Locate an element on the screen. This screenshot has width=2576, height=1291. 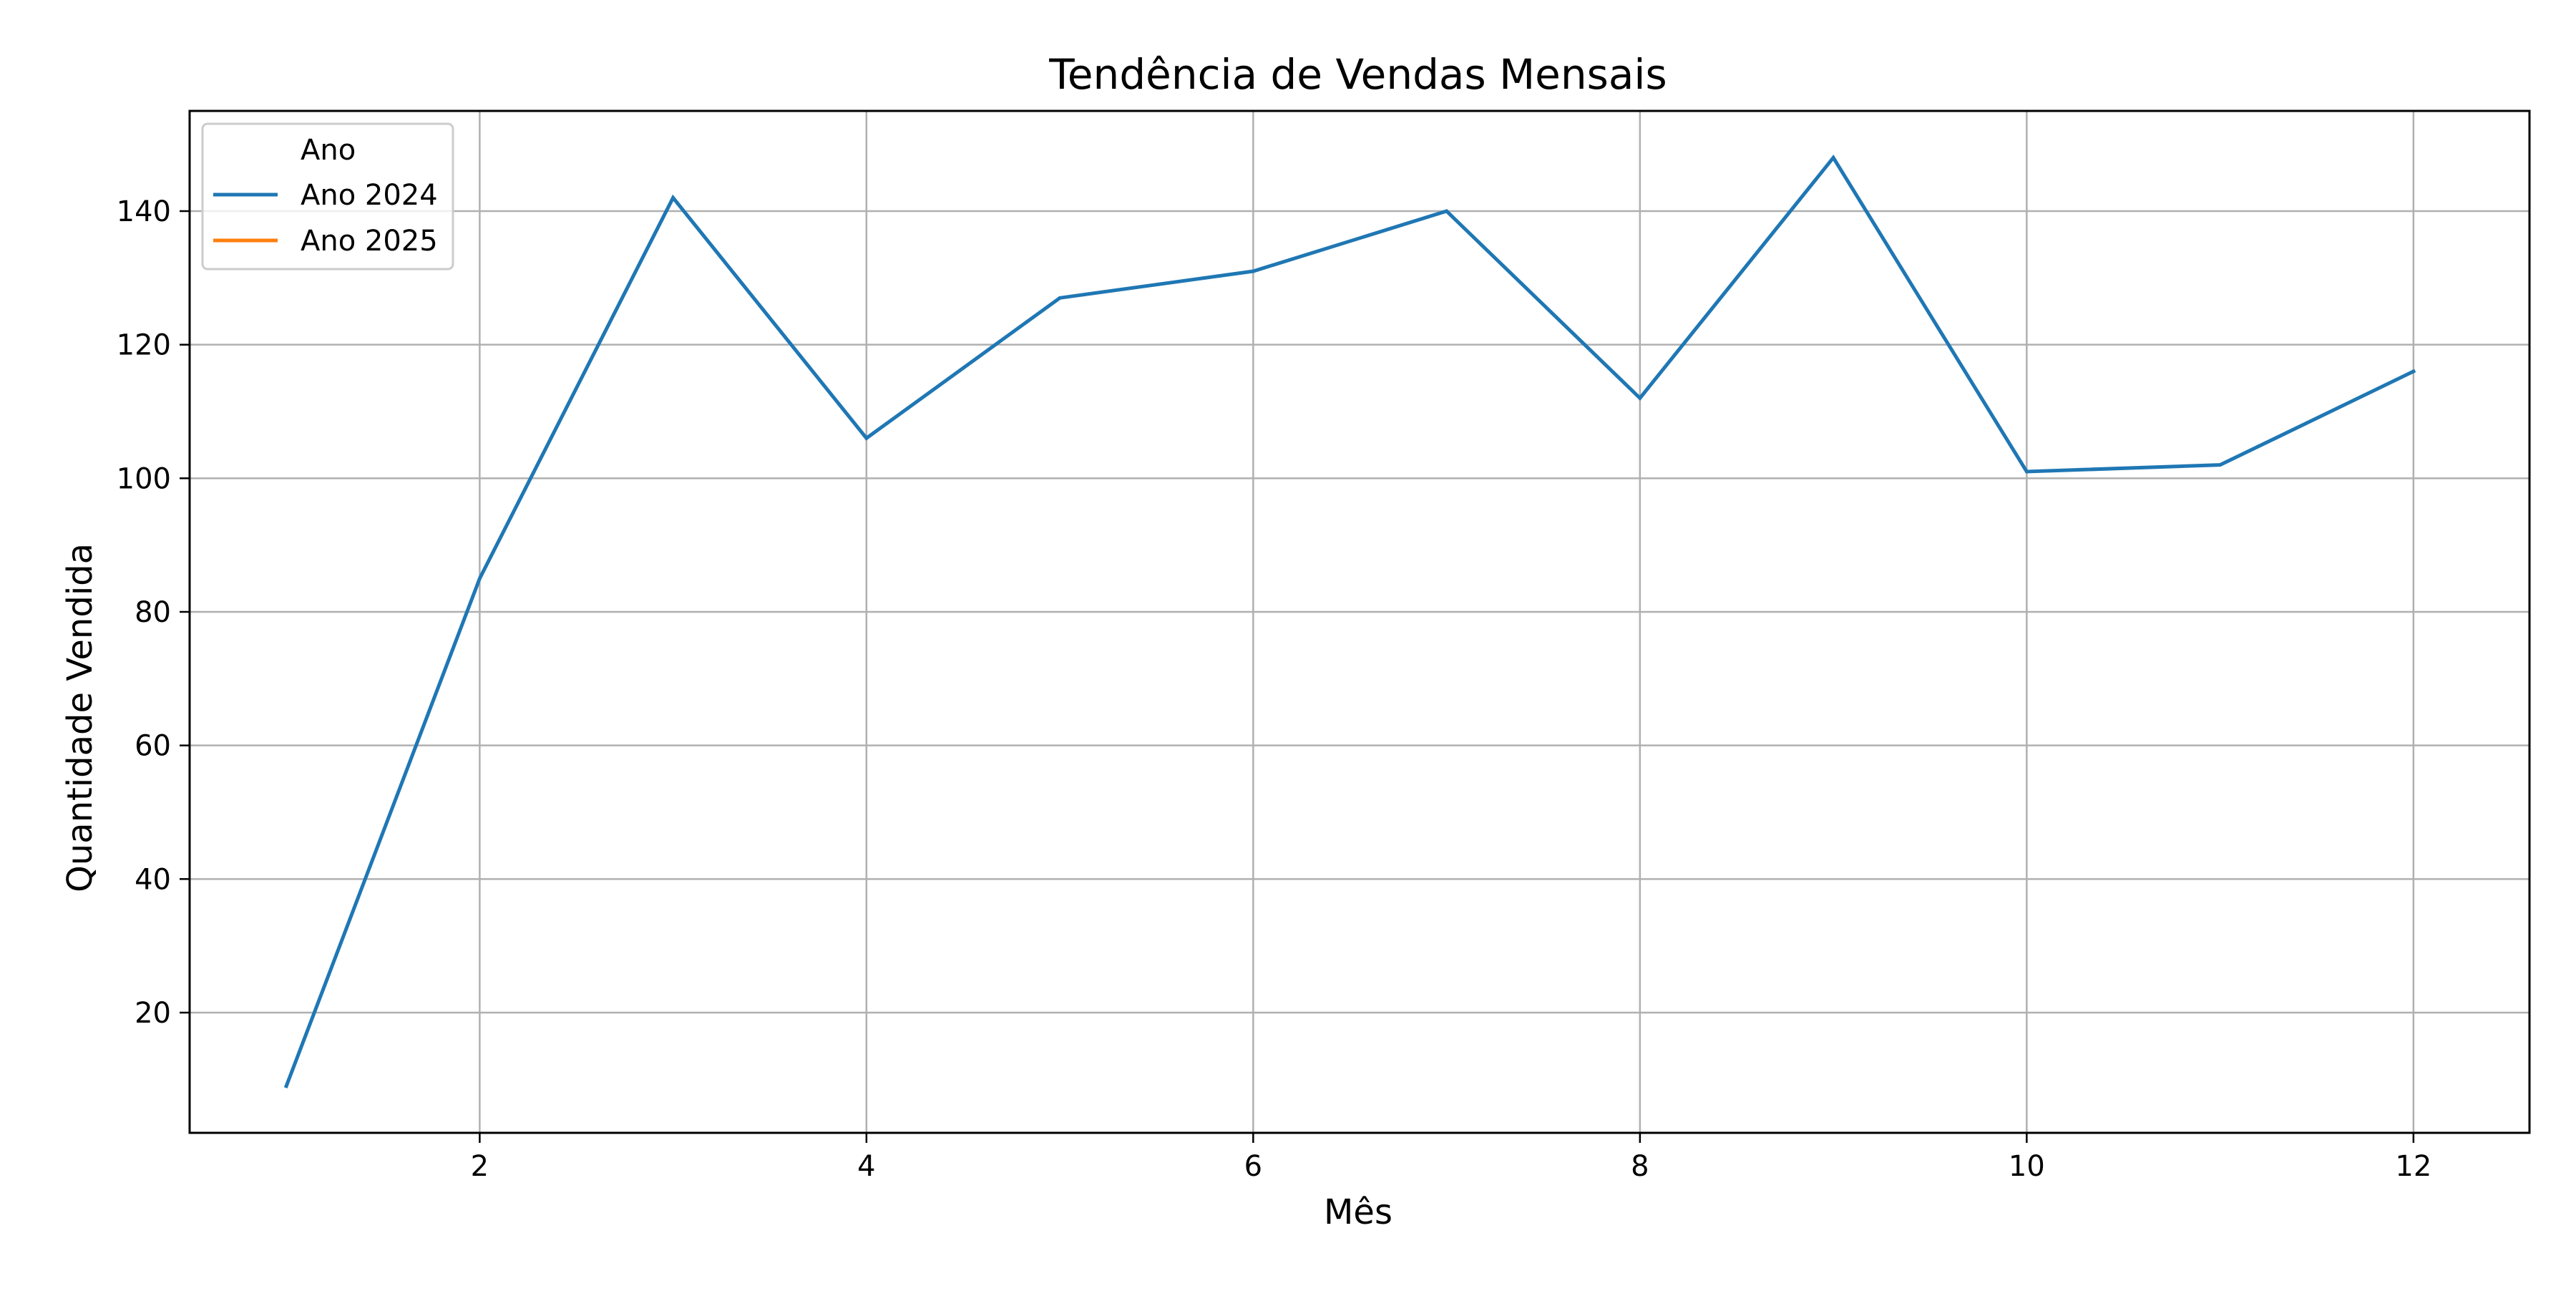
x-tick-label: 6 is located at coordinates (1253, 1166).